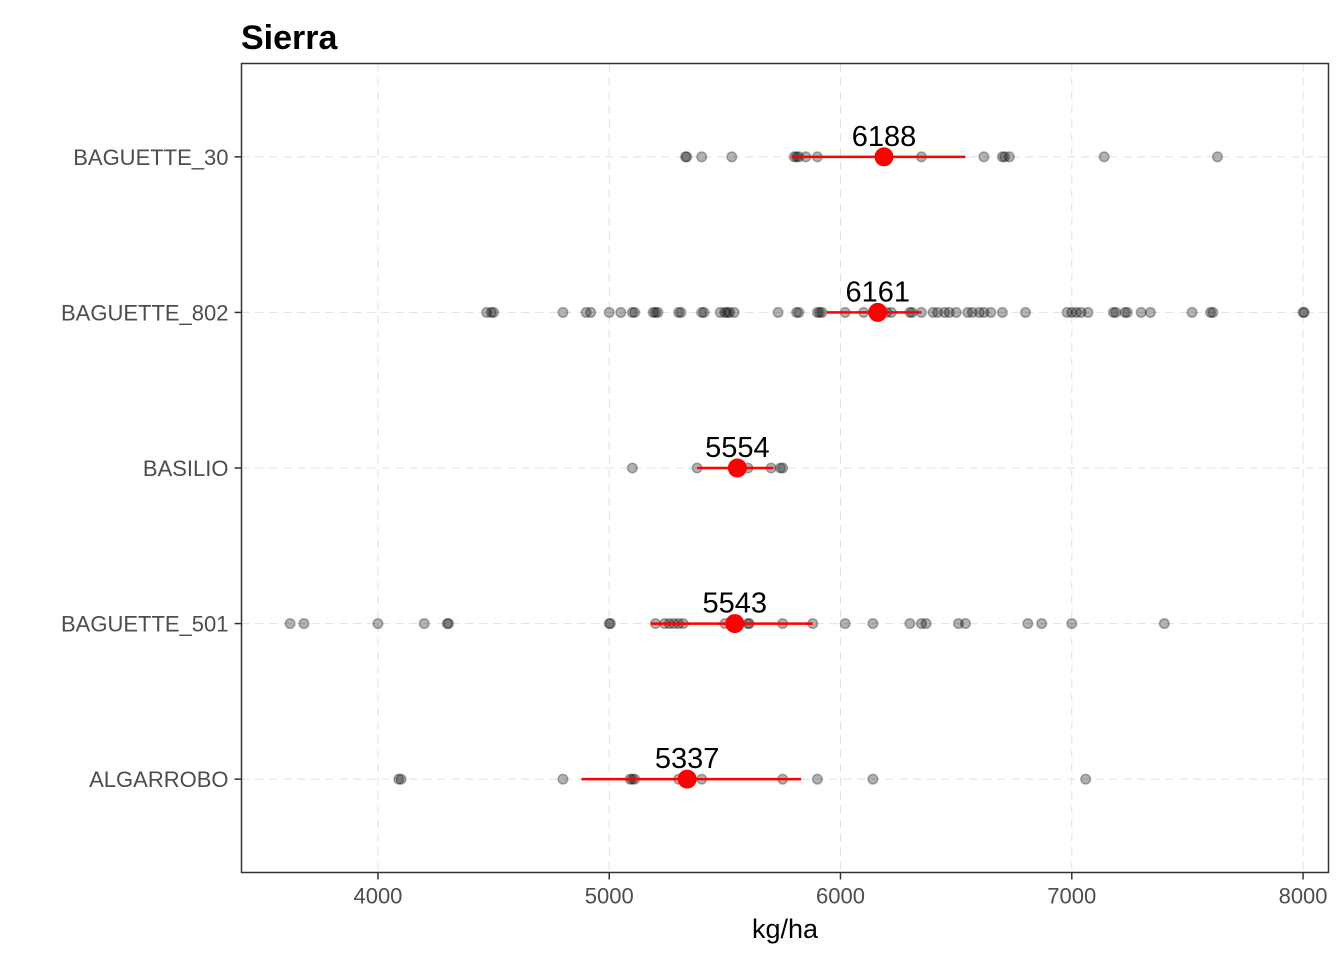 The height and width of the screenshot is (960, 1344). I want to click on x-tick-label: 7000, so click(1071, 896).